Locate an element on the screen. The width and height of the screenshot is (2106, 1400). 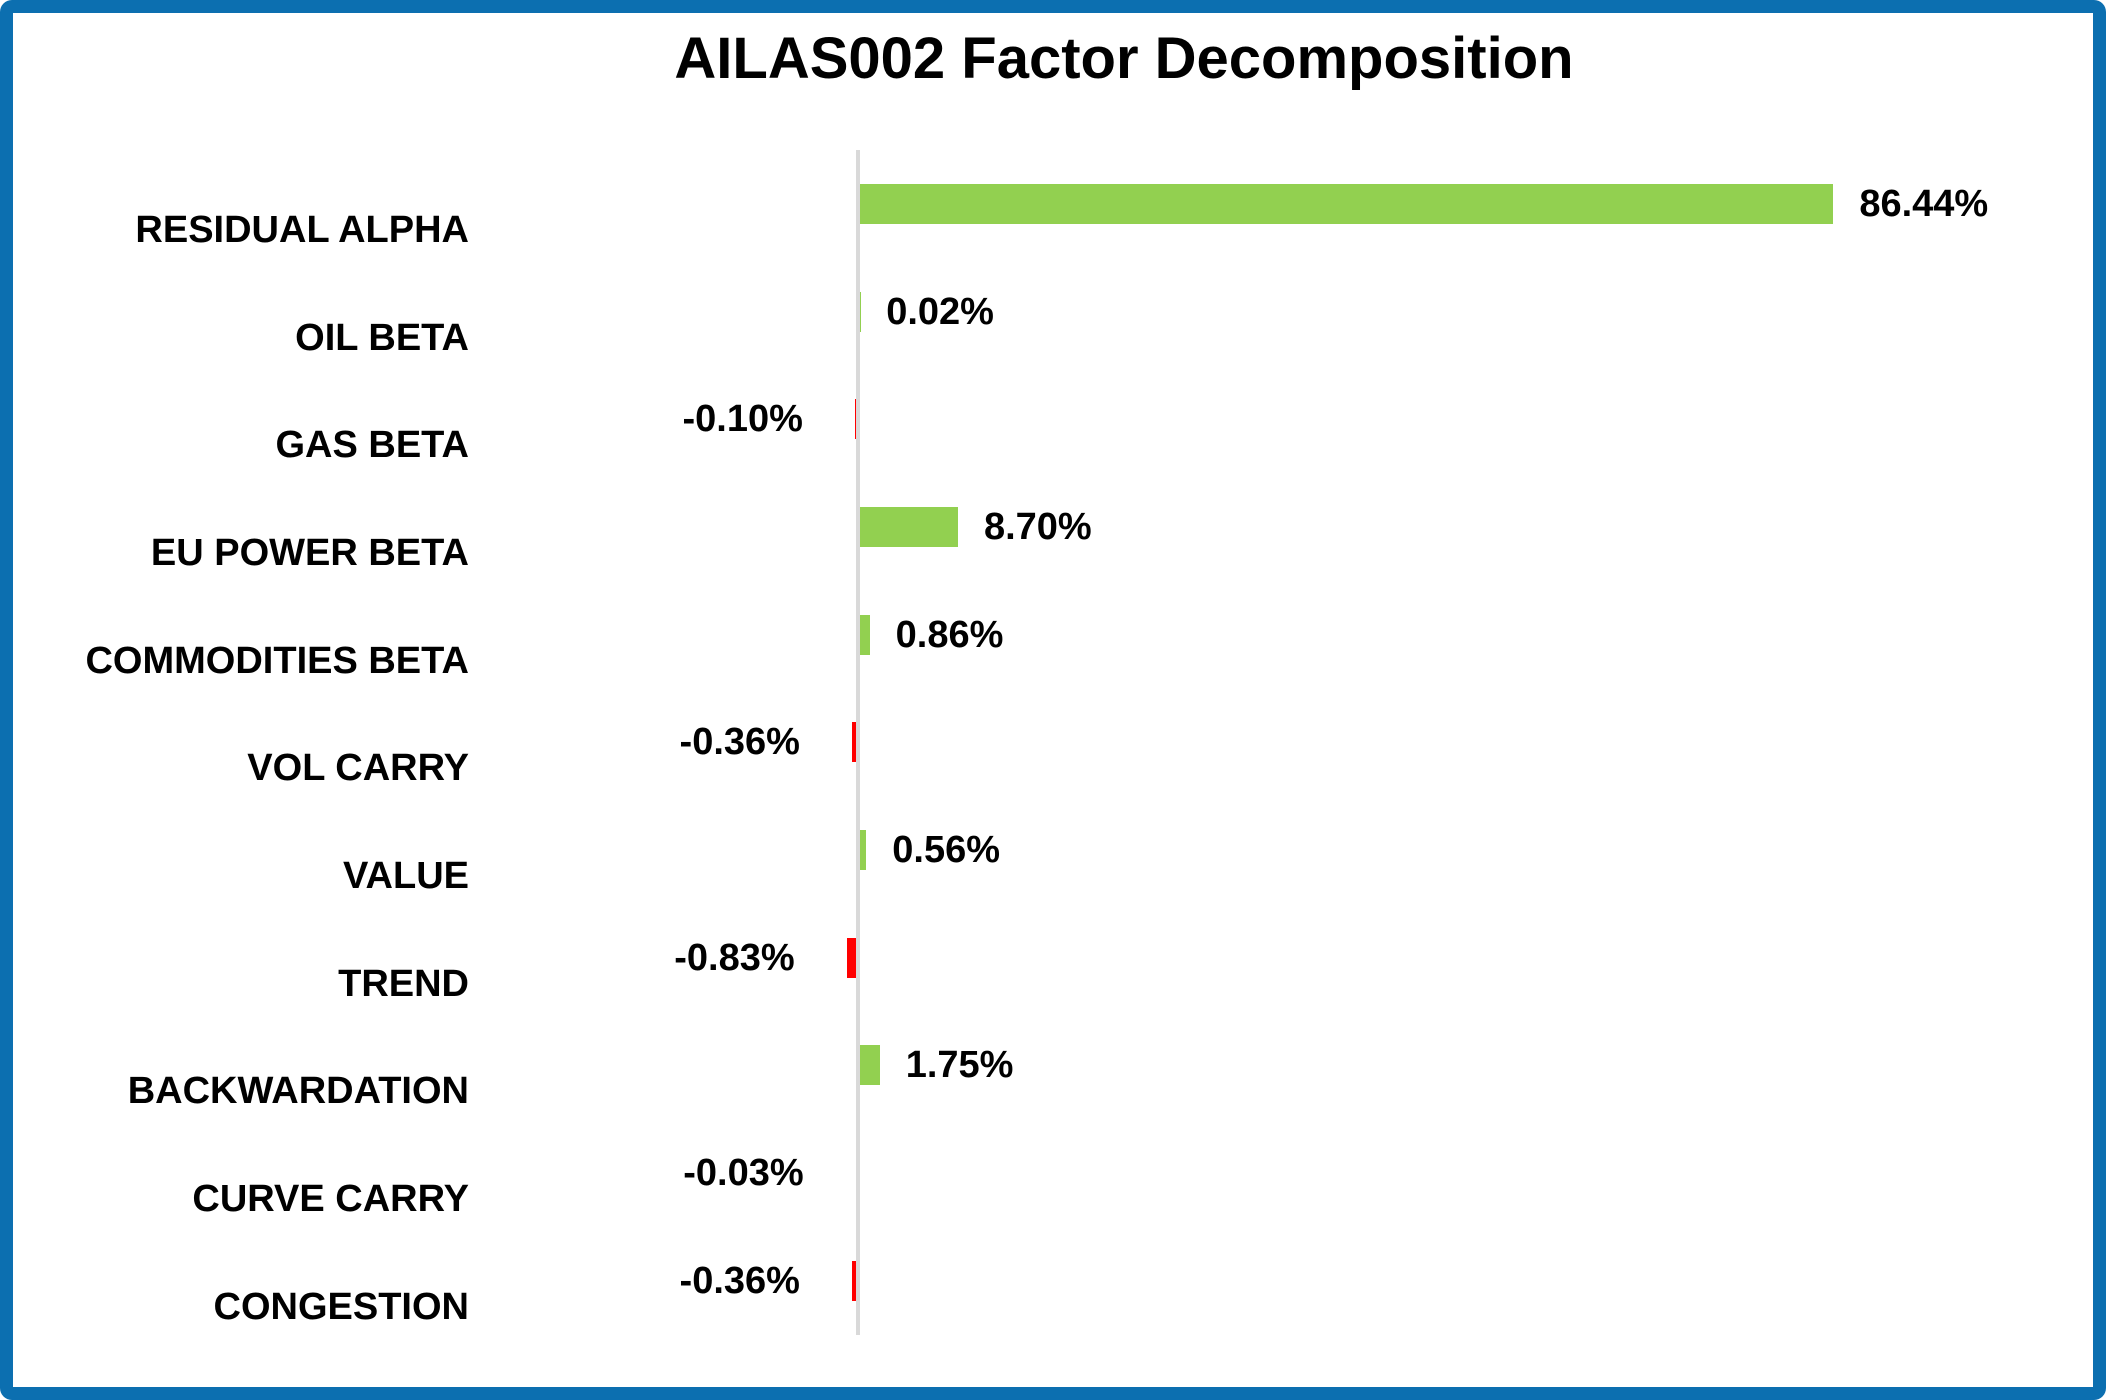
category-label-residual-alpha: RESIDUAL ALPHA is located at coordinates (302, 229).